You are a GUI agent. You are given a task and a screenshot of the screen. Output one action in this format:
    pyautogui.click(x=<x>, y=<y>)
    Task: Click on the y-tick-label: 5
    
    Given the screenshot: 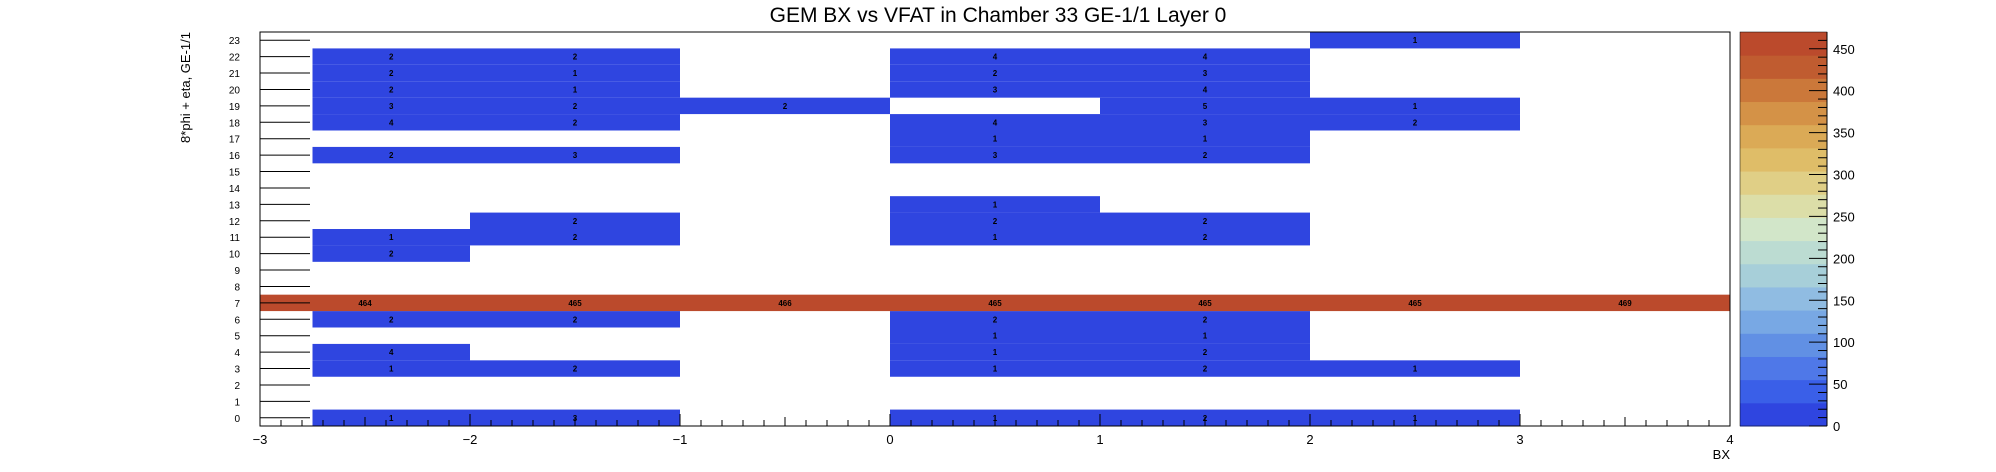 What is the action you would take?
    pyautogui.click(x=237, y=337)
    